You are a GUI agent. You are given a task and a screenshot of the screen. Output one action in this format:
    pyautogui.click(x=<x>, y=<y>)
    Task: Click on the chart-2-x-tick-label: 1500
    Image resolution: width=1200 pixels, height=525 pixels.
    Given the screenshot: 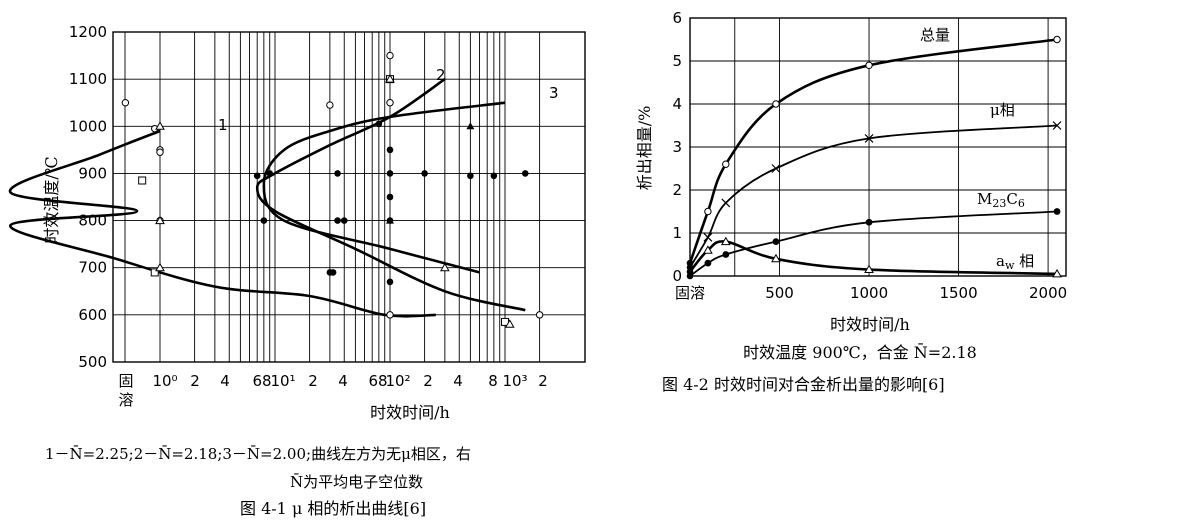 What is the action you would take?
    pyautogui.click(x=958, y=293)
    